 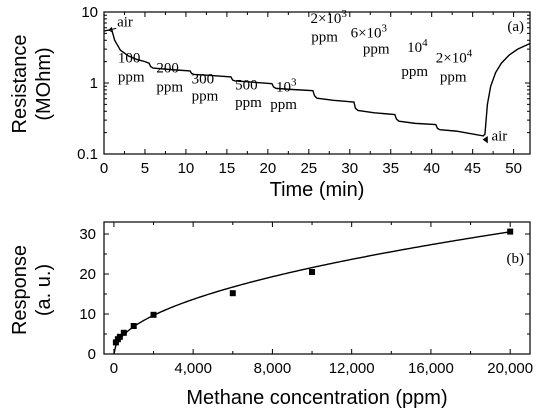 I want to click on y-tick-label-b: 20, so click(x=87, y=274).